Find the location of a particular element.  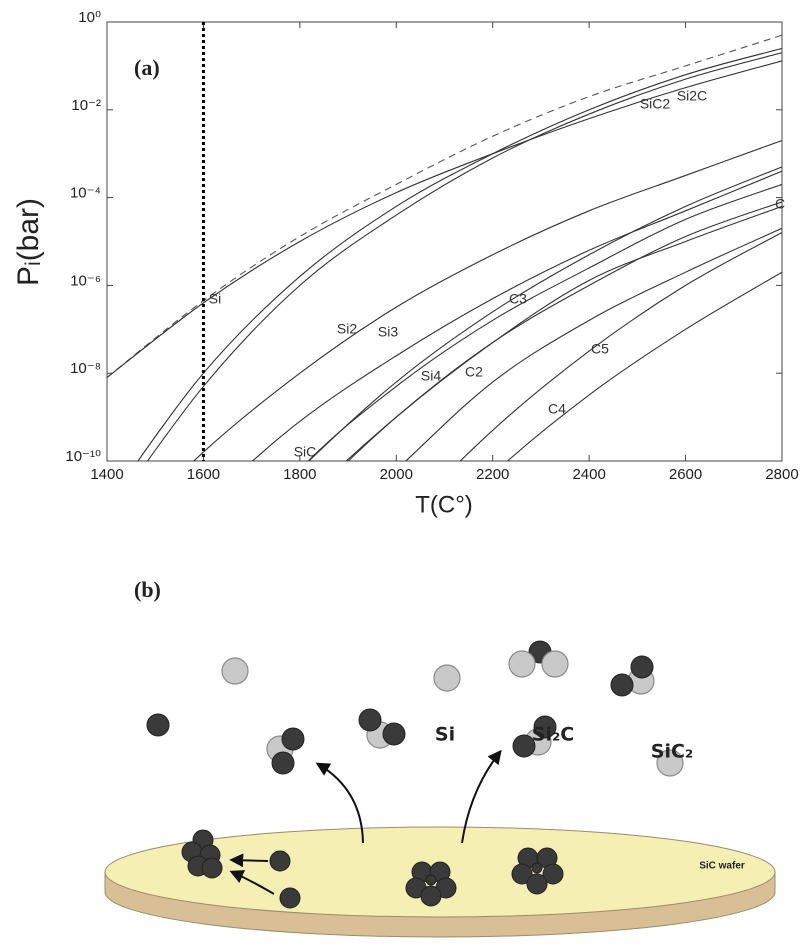

curve-label: C4 is located at coordinates (557, 409).